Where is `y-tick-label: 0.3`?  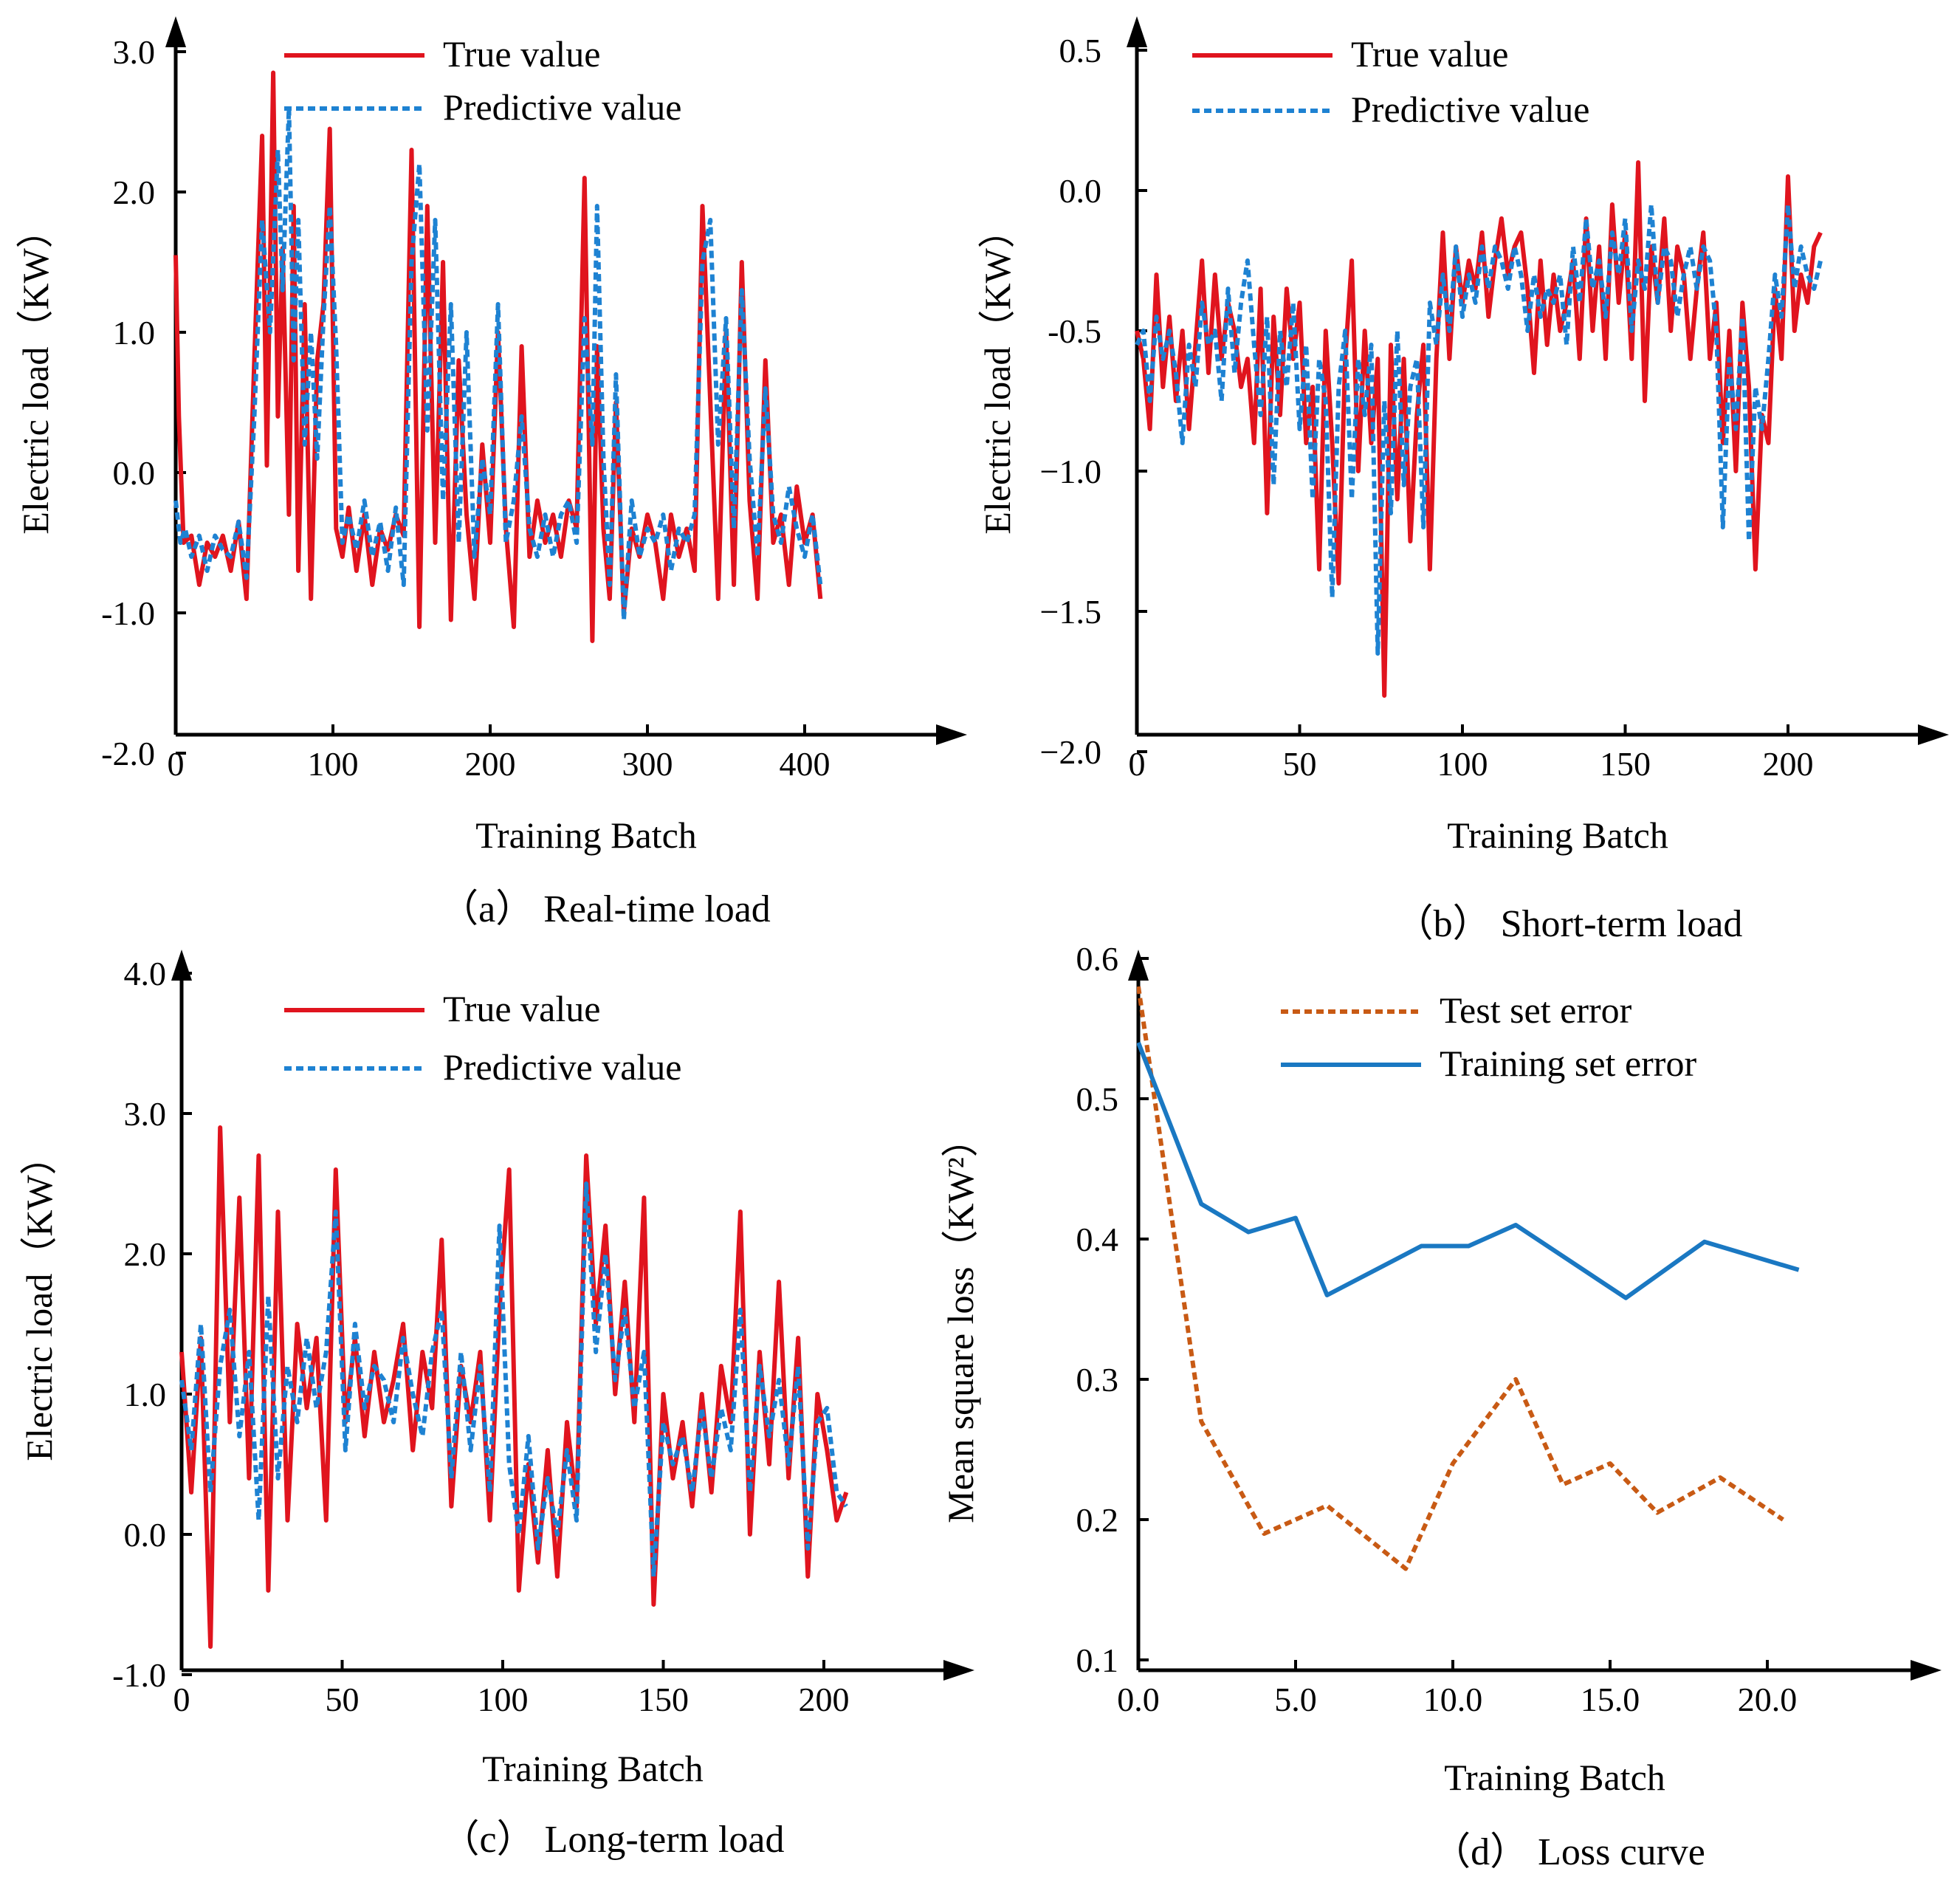
y-tick-label: 0.3 is located at coordinates (1097, 1380).